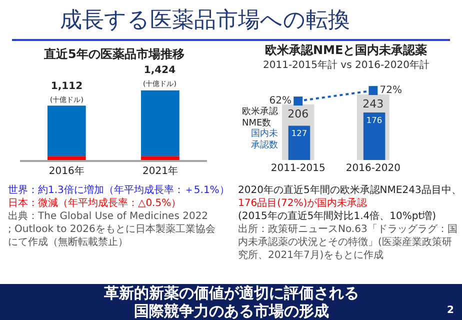 This screenshot has width=462, height=320. Describe the element at coordinates (260, 117) in the screenshot. I see `series-label: 欧米承認NME数` at that location.